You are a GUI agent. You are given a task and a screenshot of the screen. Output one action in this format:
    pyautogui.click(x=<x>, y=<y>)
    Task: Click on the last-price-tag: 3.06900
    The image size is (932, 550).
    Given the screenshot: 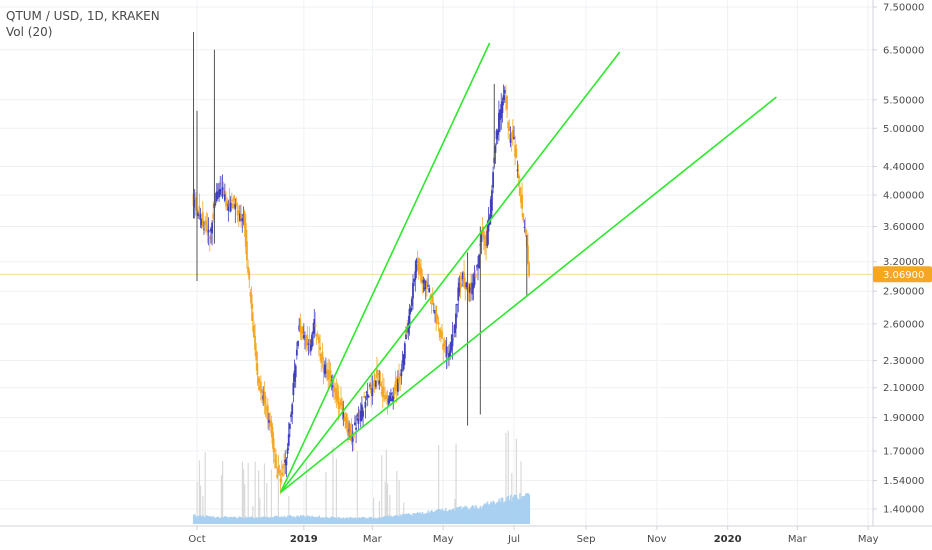 What is the action you would take?
    pyautogui.click(x=902, y=274)
    